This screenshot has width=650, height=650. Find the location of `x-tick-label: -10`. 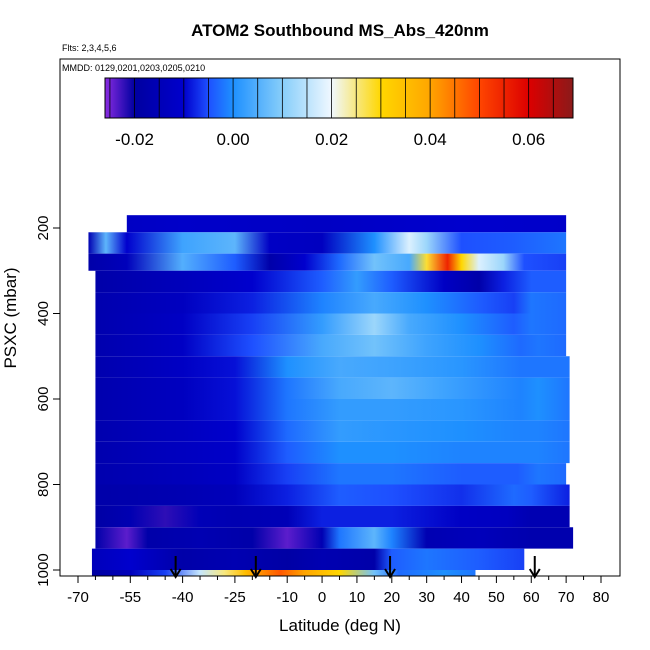

x-tick-label: -10 is located at coordinates (287, 597).